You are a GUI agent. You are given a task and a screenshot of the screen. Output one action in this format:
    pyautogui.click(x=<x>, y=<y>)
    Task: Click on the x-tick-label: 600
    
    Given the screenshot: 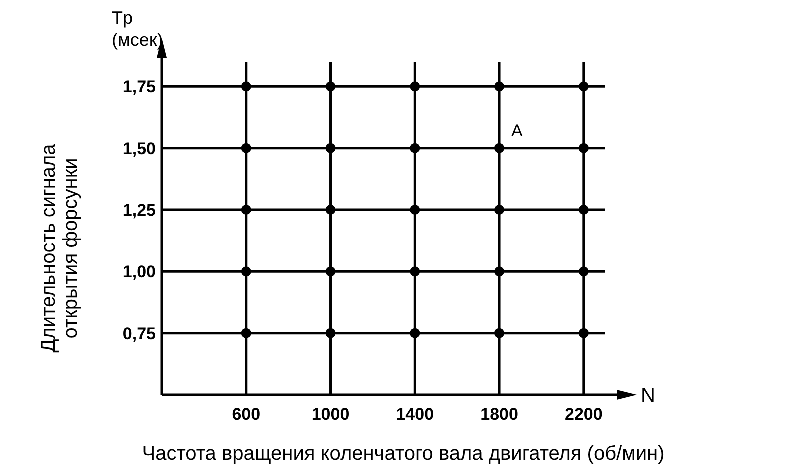 What is the action you would take?
    pyautogui.click(x=246, y=414)
    